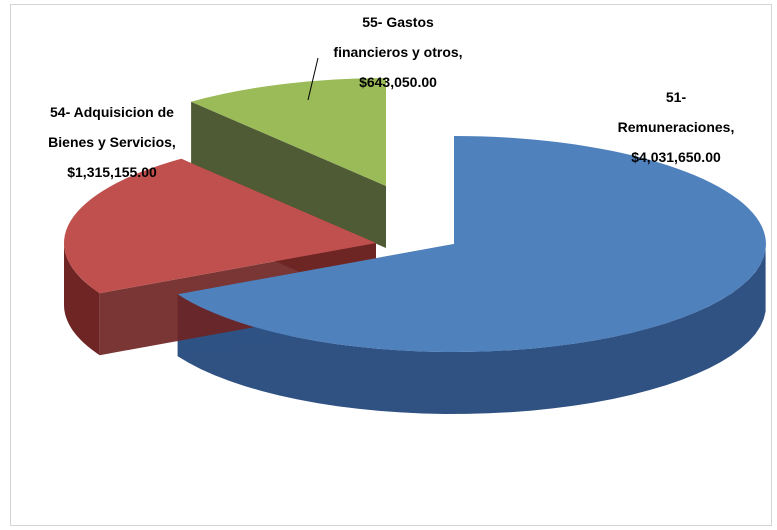  Describe the element at coordinates (676, 127) in the screenshot. I see `data-label-51-remuneraciones: 51-Remuneraciones, $4,031,650.00` at that location.